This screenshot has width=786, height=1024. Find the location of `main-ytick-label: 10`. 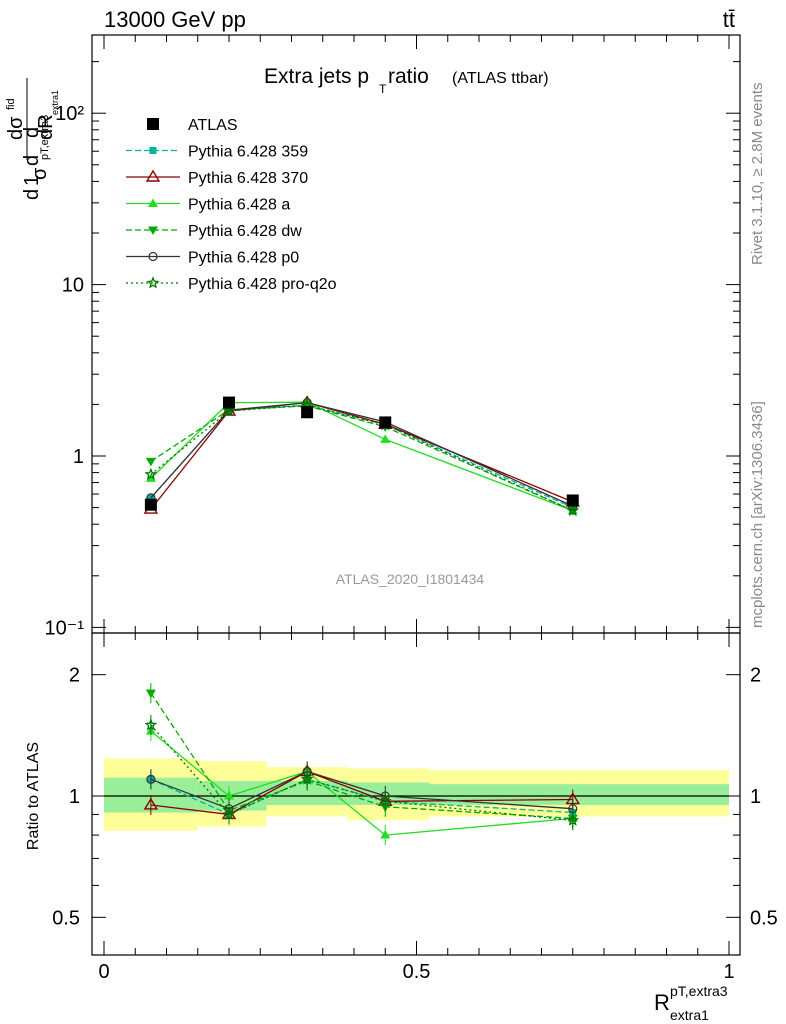

main-ytick-label: 10 is located at coordinates (73, 286).